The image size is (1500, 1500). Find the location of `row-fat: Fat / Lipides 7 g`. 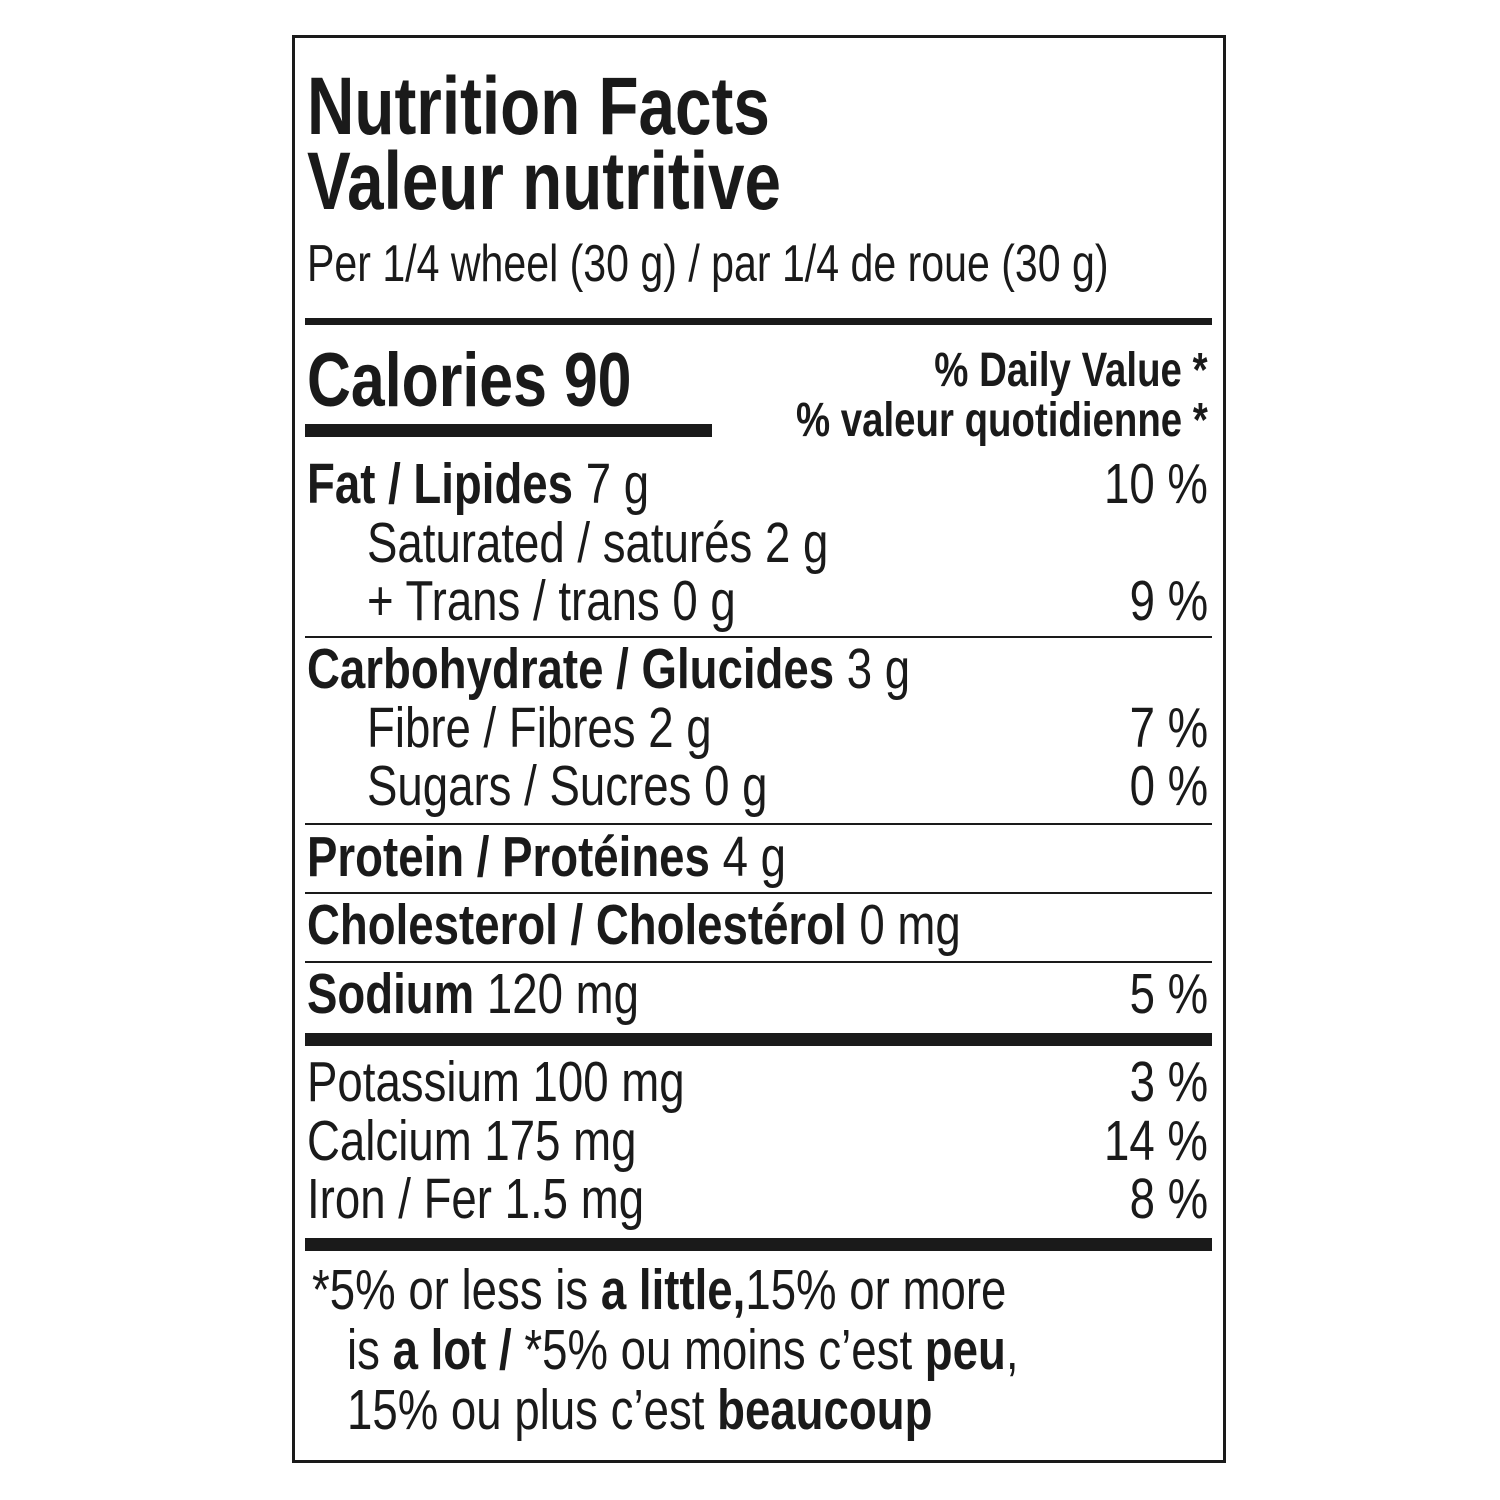

row-fat: Fat / Lipides 7 g is located at coordinates (478, 484).